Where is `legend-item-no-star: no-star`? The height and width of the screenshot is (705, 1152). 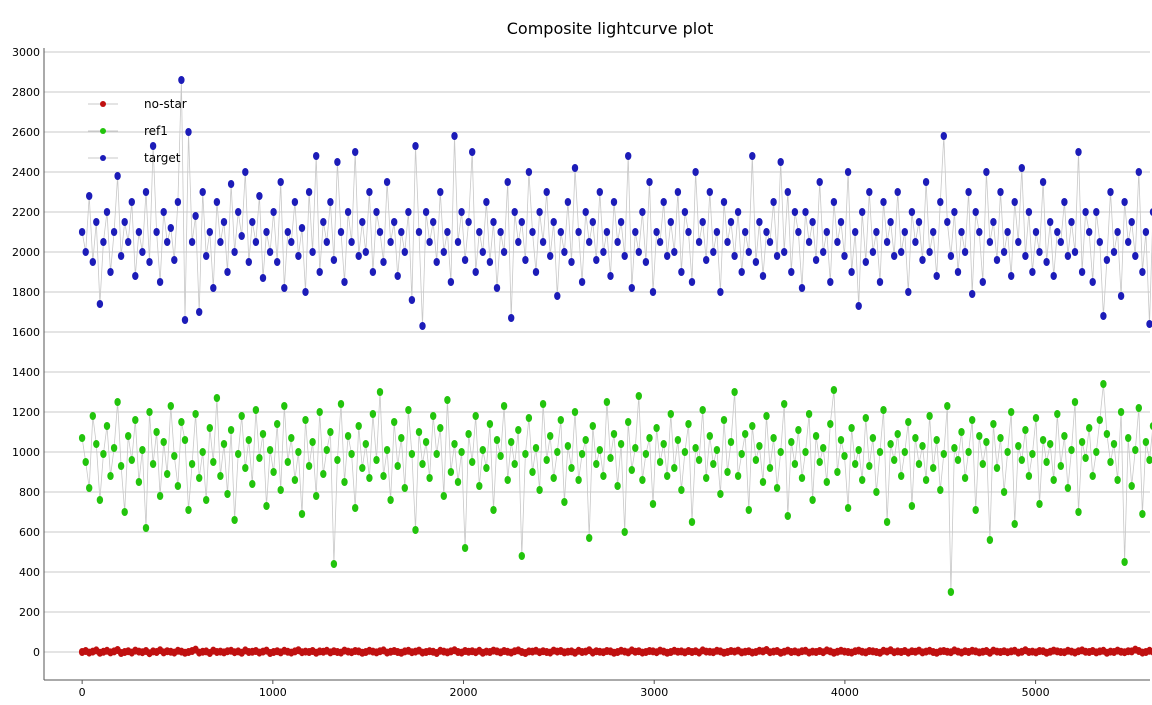 legend-item-no-star: no-star is located at coordinates (137, 104).